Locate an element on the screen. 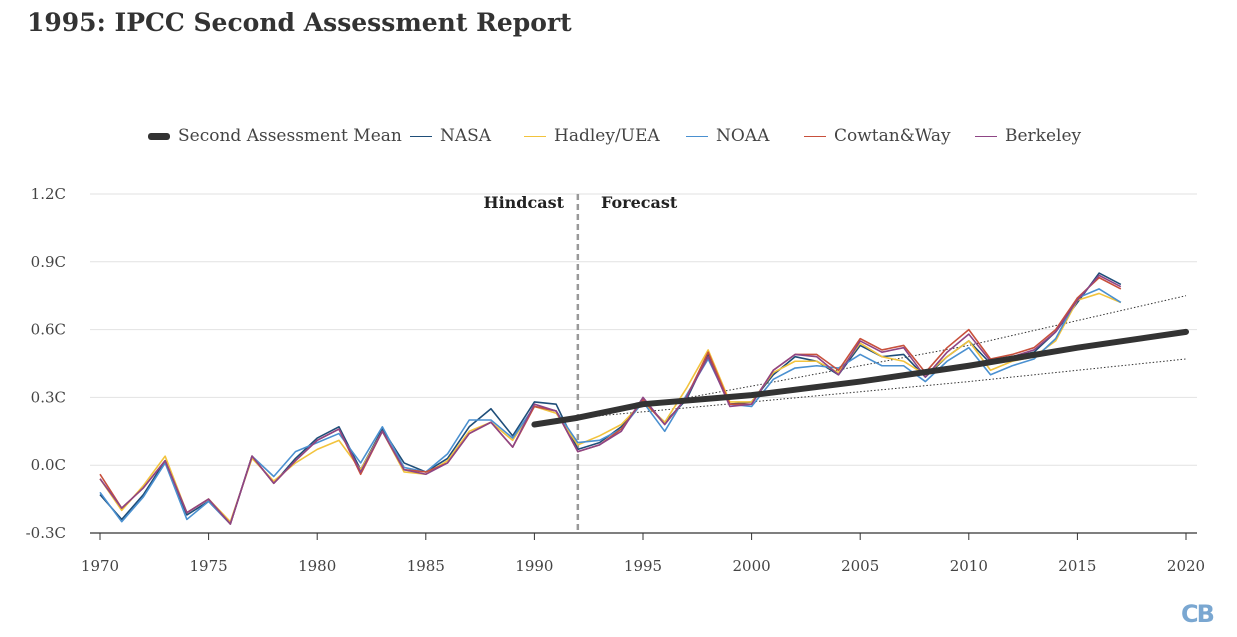 This screenshot has width=1237, height=637. x-tick-label: 2015 is located at coordinates (1077, 566).